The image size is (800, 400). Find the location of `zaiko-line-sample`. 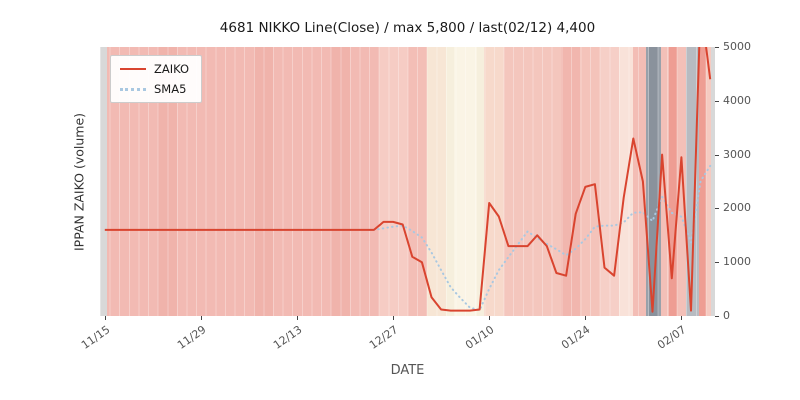

zaiko-line-sample is located at coordinates (133, 69).